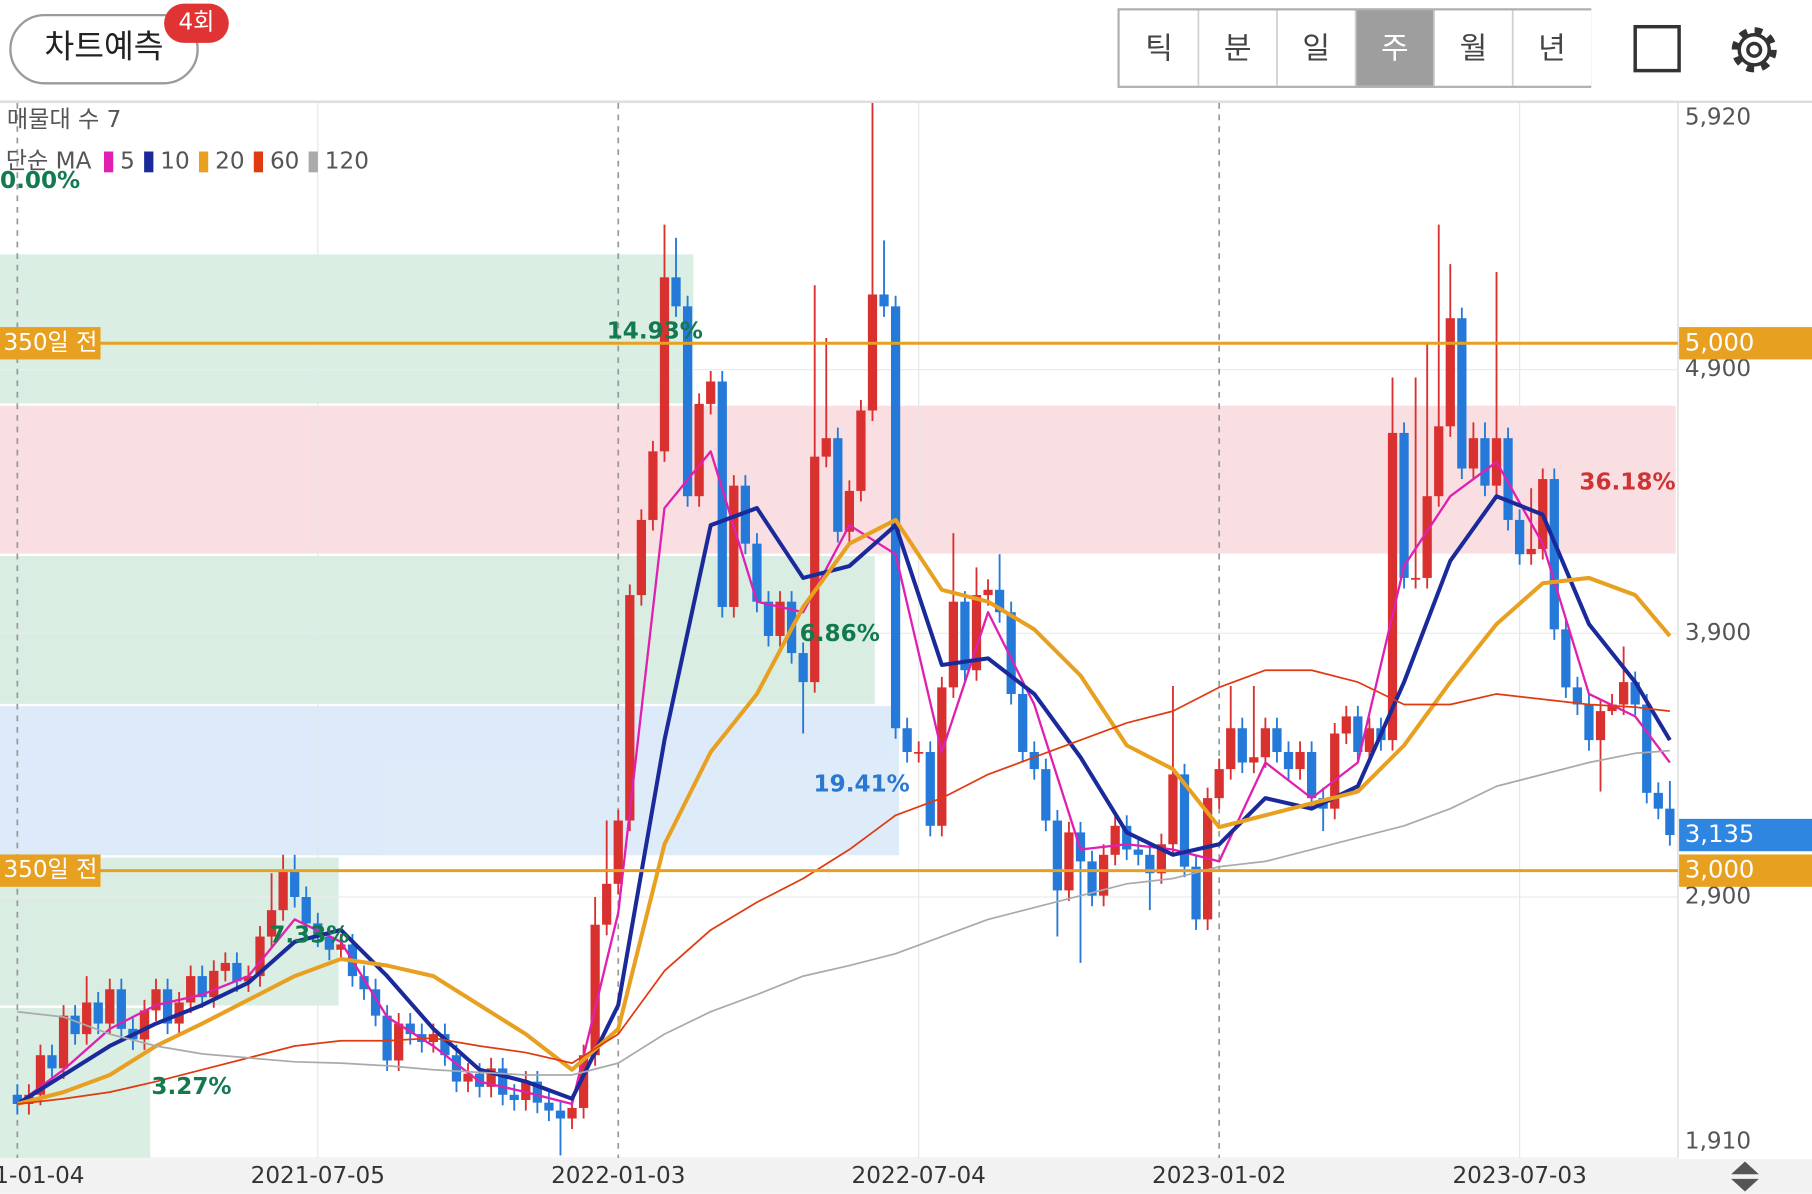  Describe the element at coordinates (1745, 1176) in the screenshot. I see `scroll-handle` at that location.